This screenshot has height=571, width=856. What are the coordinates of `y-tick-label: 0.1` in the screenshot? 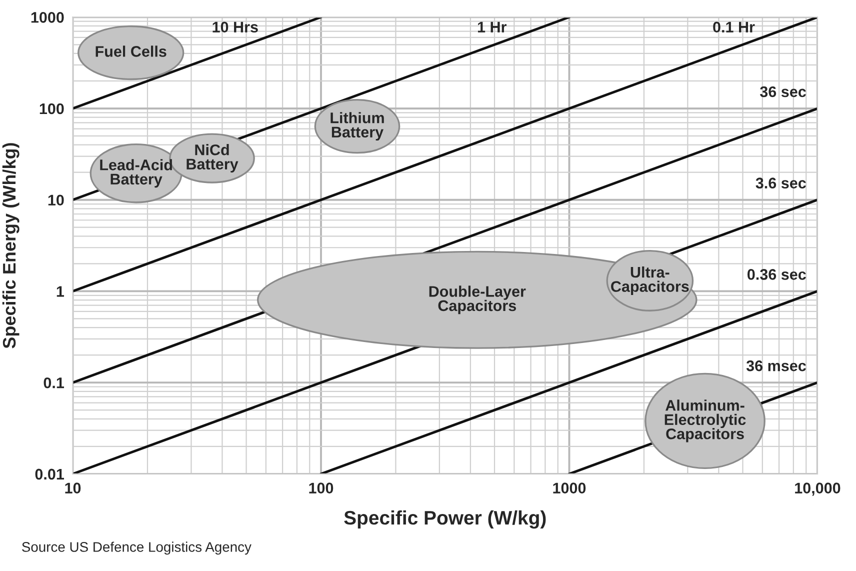 It's located at (54, 382).